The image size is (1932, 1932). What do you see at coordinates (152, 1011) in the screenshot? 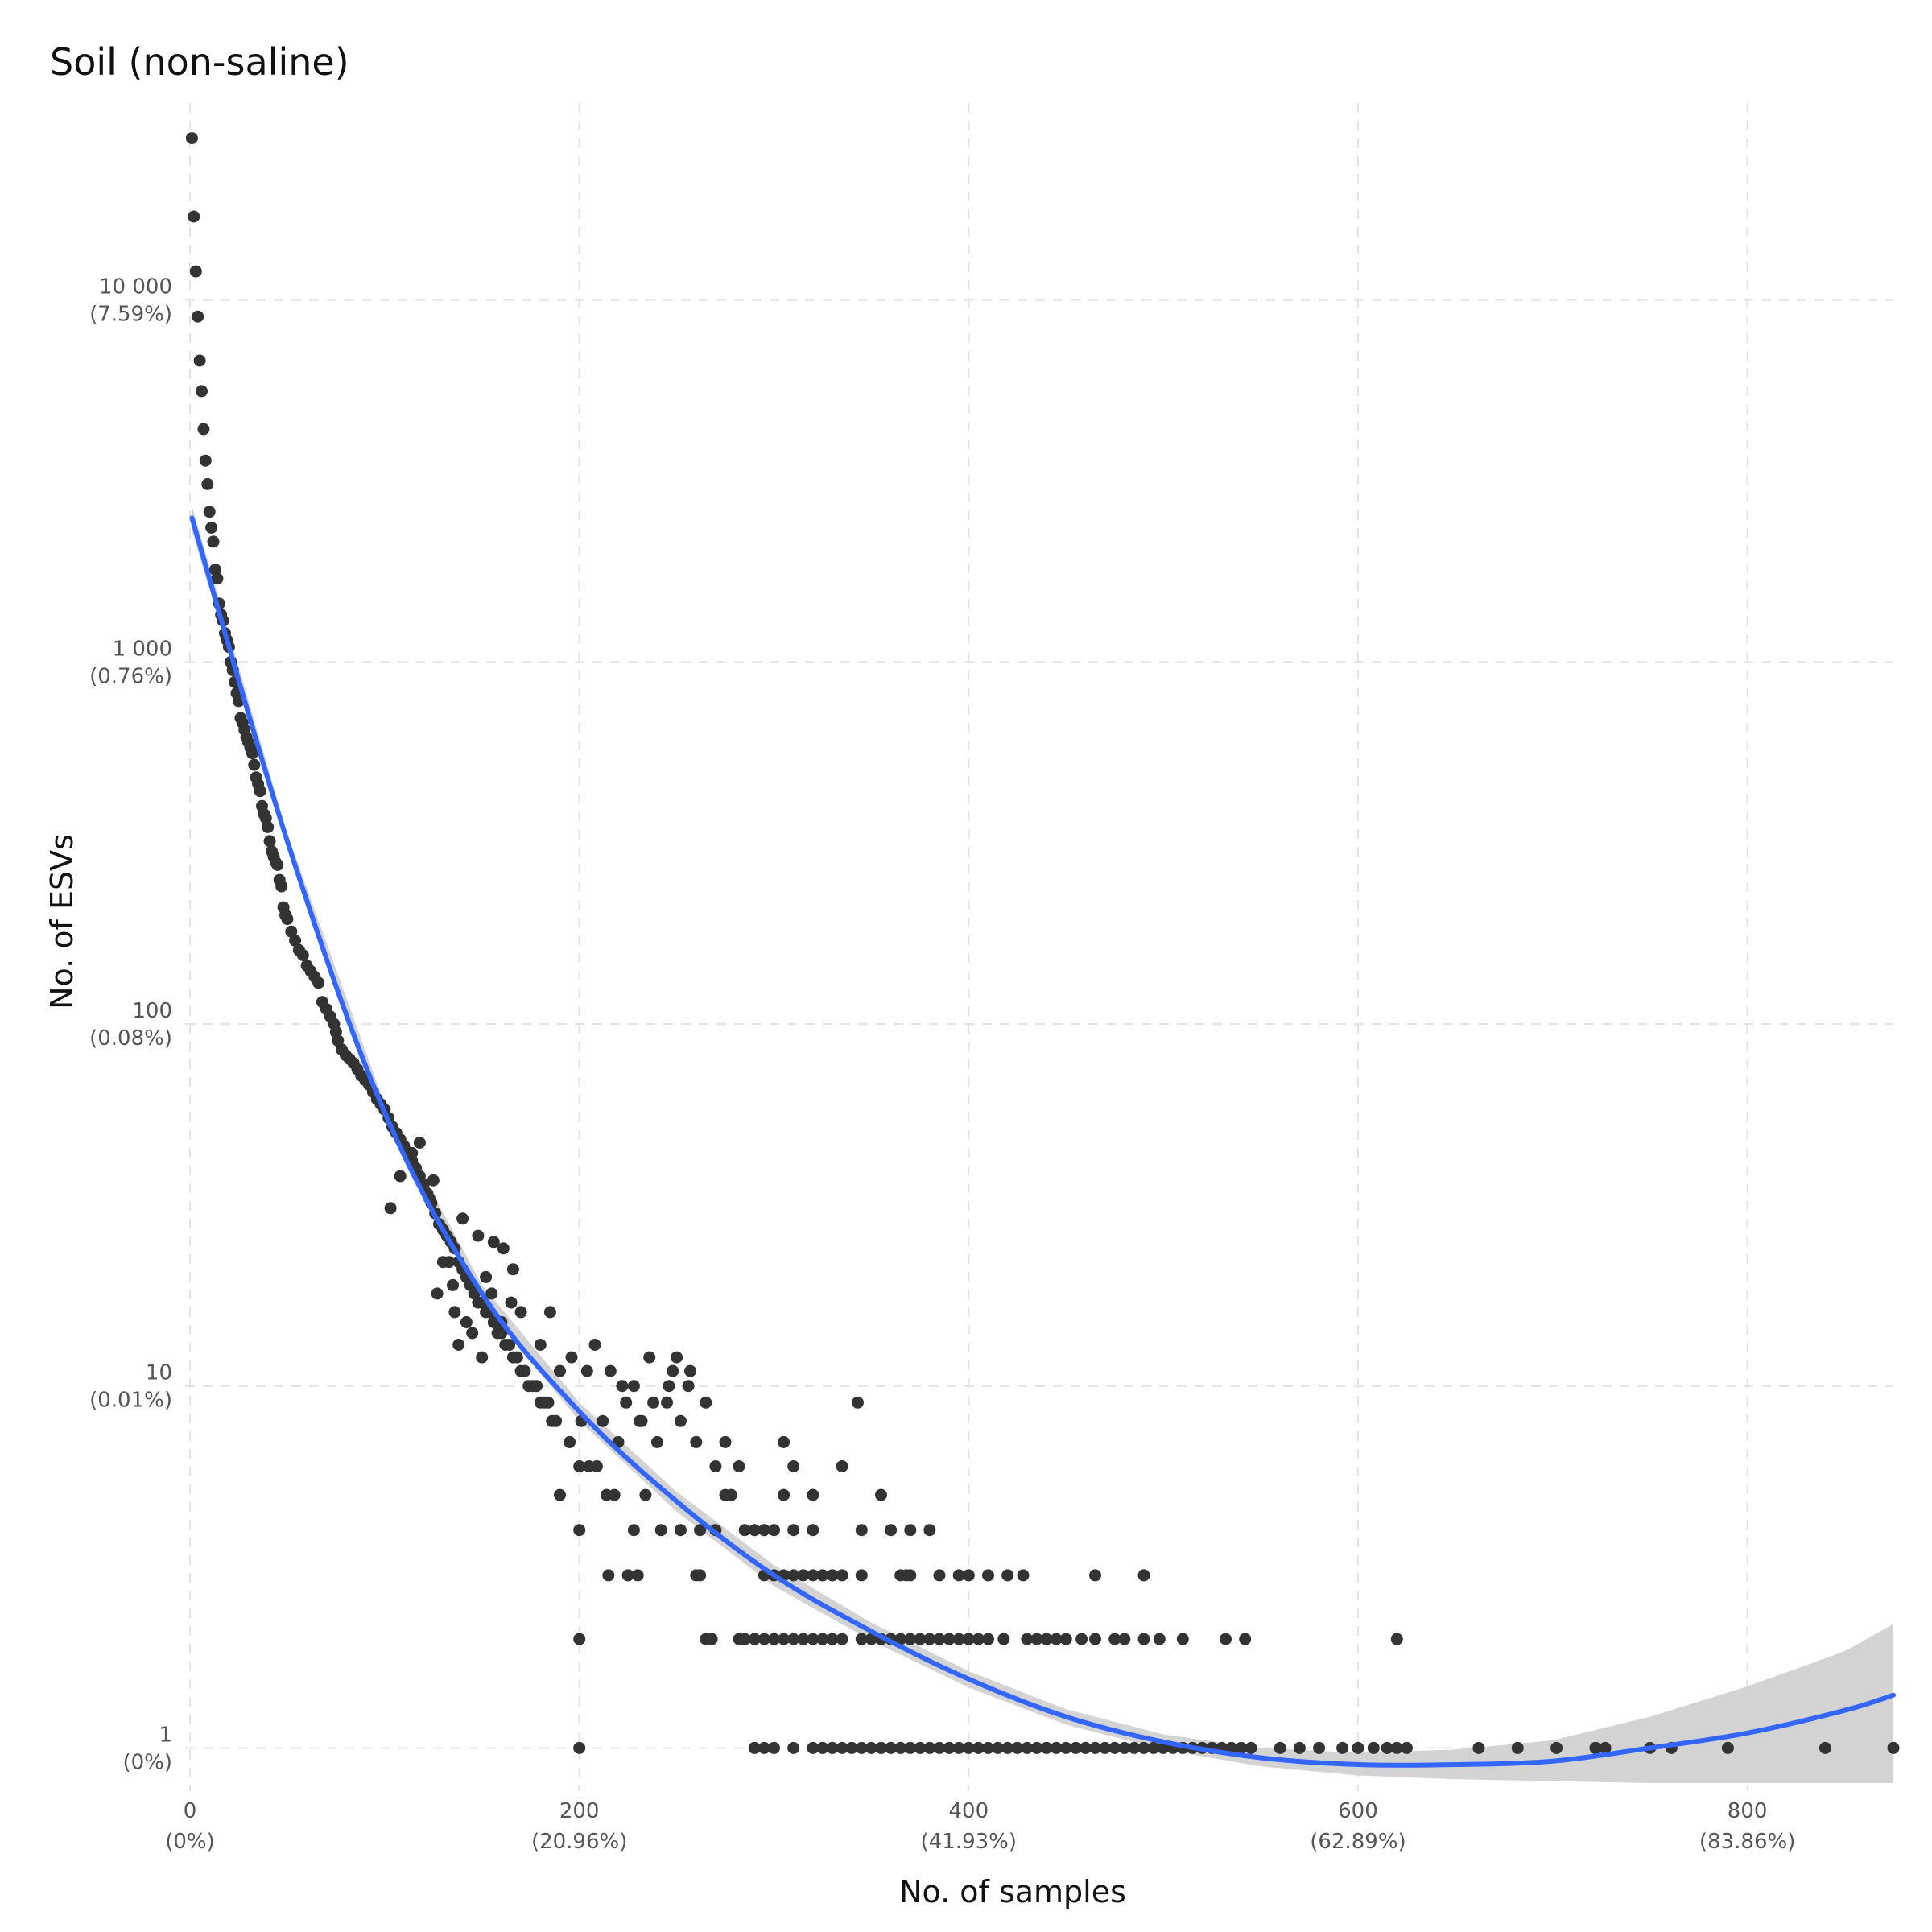
I see `y-tick-label: 100` at bounding box center [152, 1011].